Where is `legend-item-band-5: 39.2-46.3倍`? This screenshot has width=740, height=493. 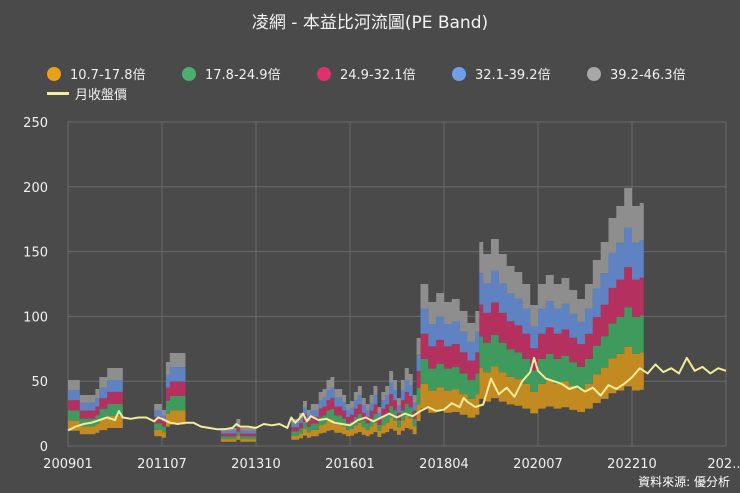
legend-item-band-5: 39.2-46.3倍 is located at coordinates (636, 73).